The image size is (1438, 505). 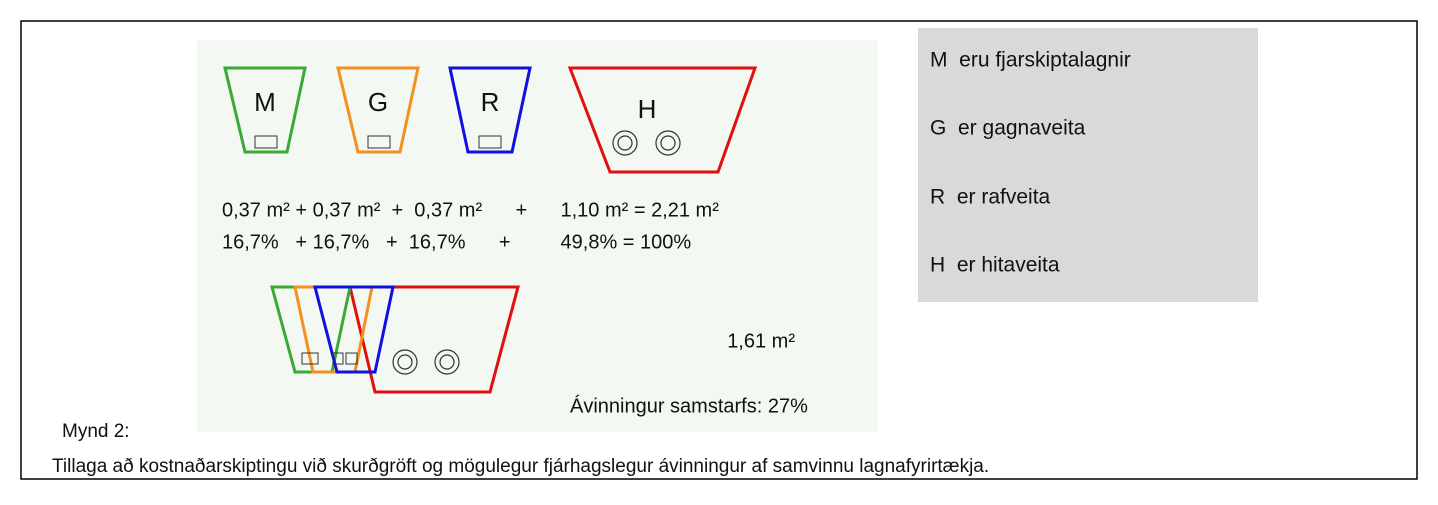 I want to click on combined-h, so click(x=434, y=339).